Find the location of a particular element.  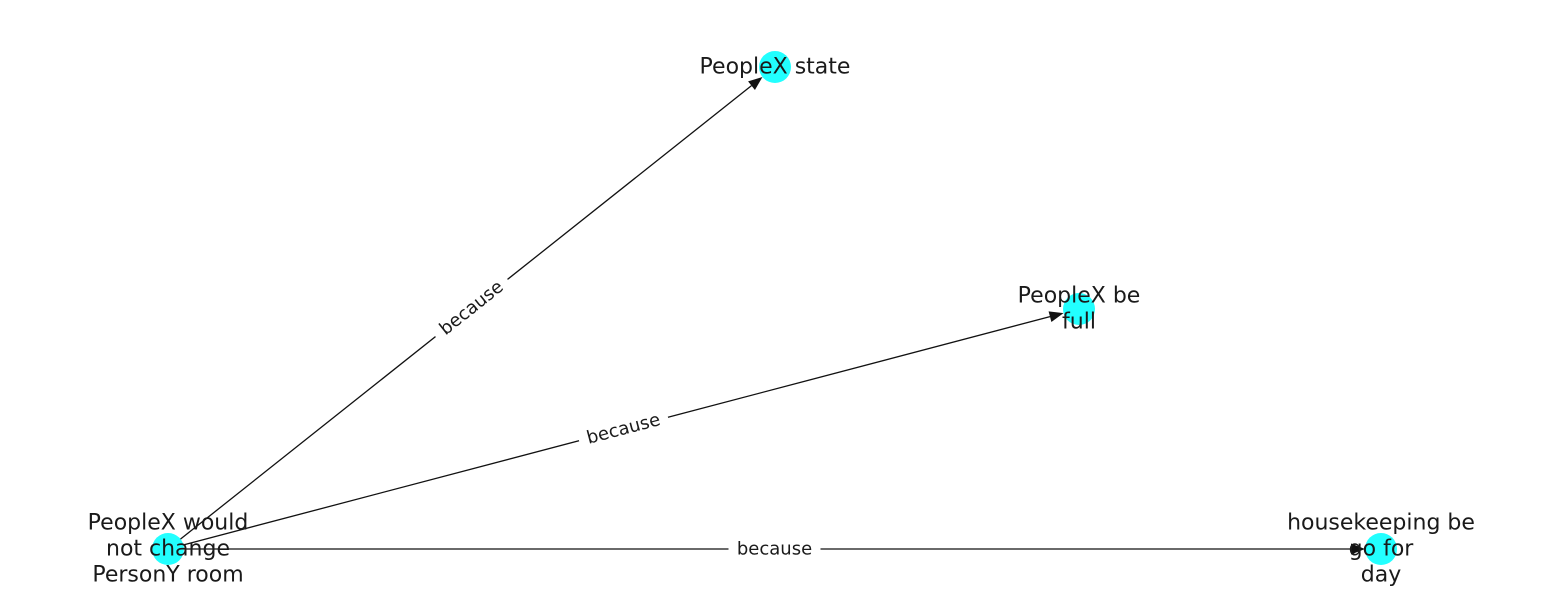

node-src is located at coordinates (168, 549).